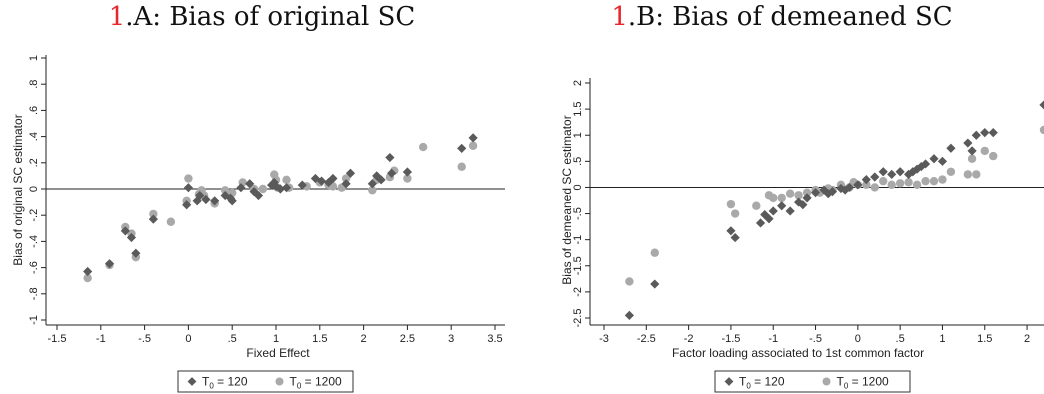  I want to click on panel-a-title: 1.A: Bias of original SC, so click(262, 17).